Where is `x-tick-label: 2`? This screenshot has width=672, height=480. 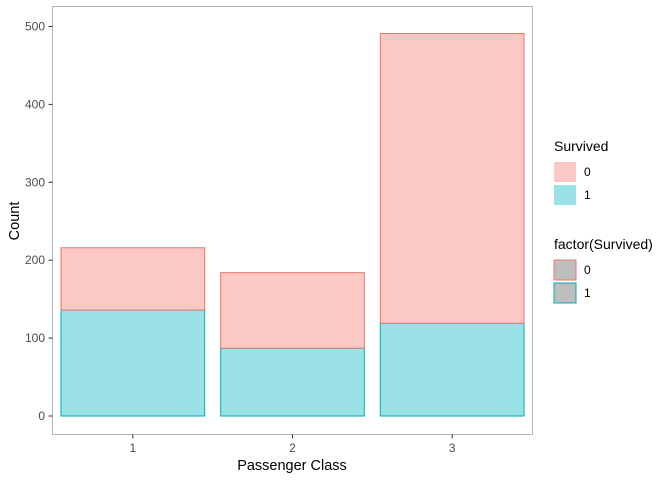 x-tick-label: 2 is located at coordinates (292, 448).